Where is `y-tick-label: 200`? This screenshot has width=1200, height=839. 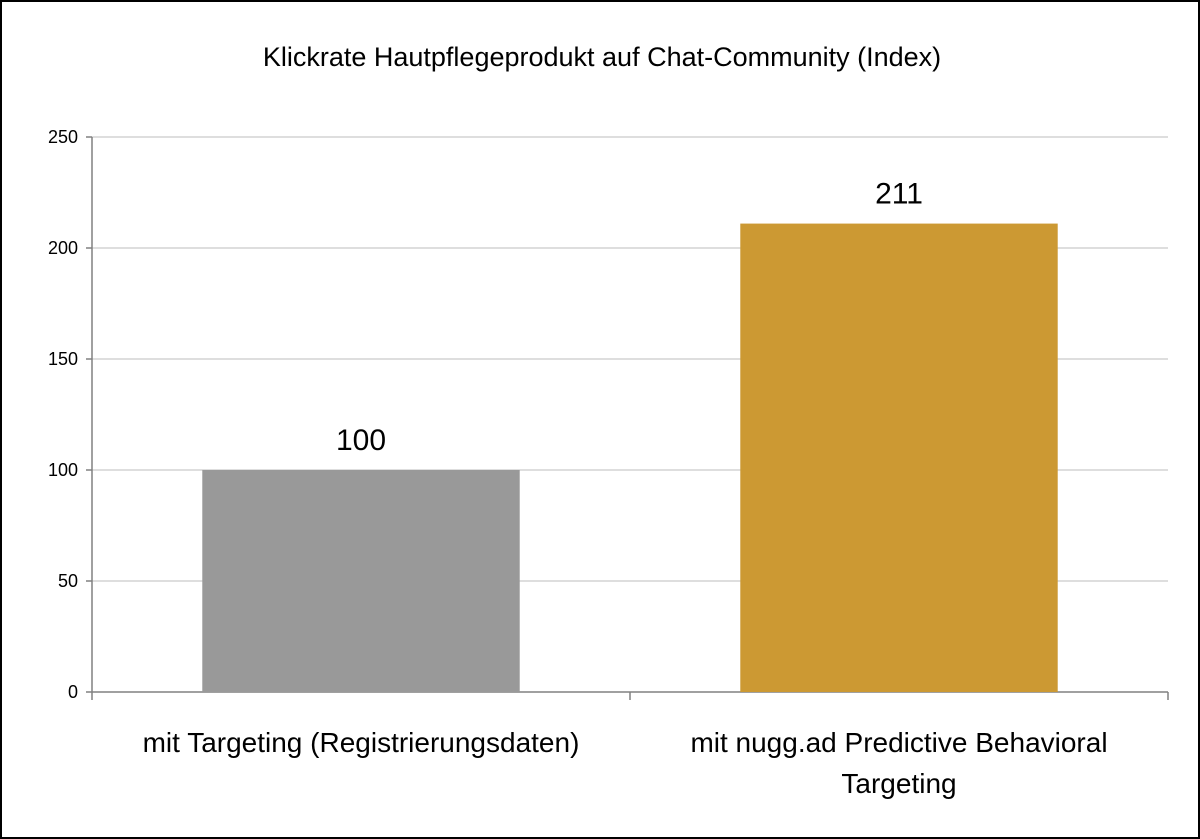 y-tick-label: 200 is located at coordinates (63, 248).